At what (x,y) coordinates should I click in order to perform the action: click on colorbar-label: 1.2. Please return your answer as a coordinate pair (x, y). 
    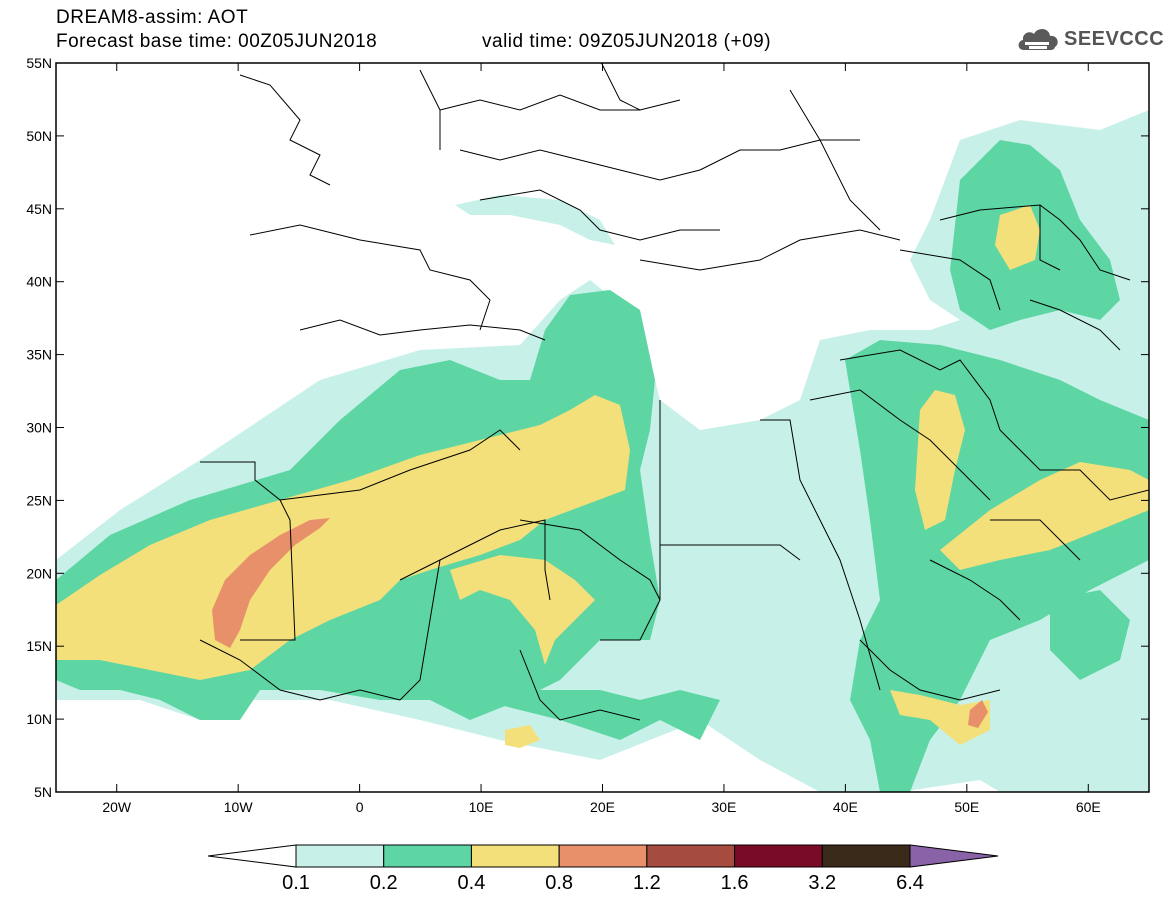
    Looking at the image, I should click on (647, 883).